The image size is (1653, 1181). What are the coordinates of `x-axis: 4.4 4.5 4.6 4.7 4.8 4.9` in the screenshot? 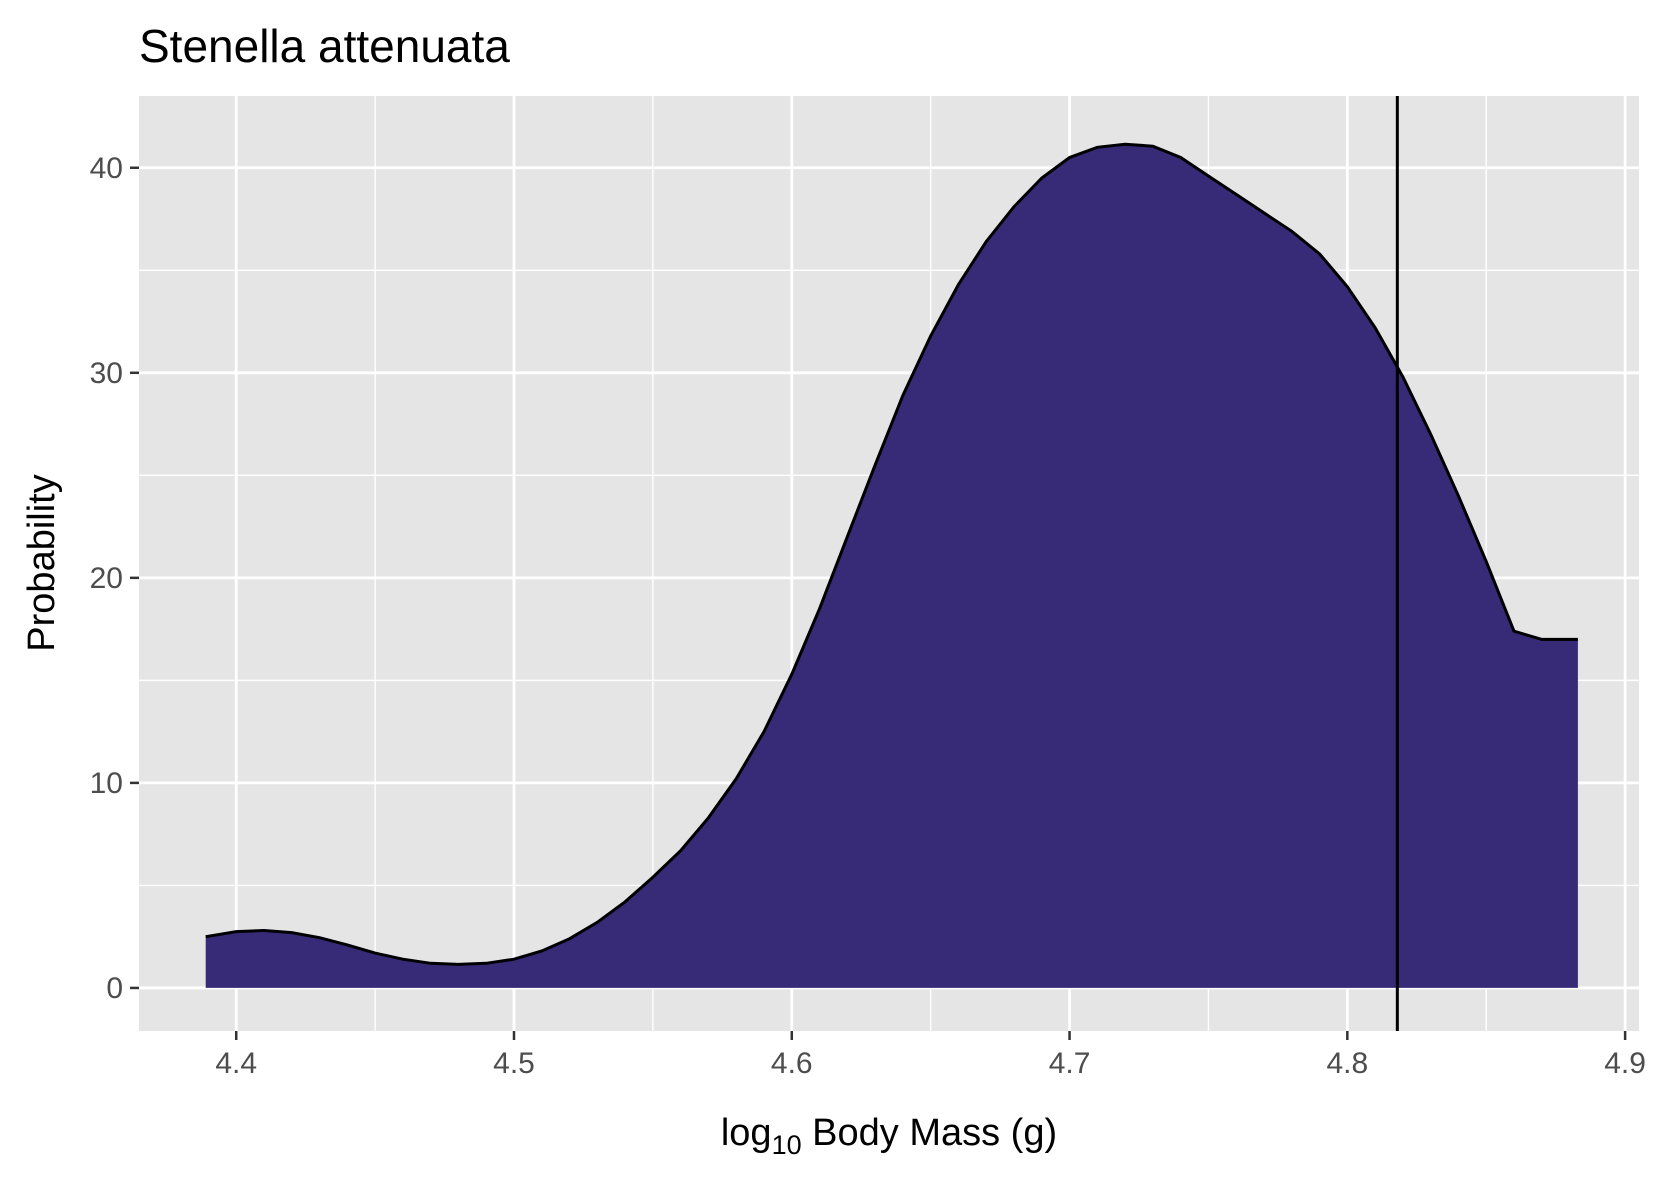 It's located at (930, 1055).